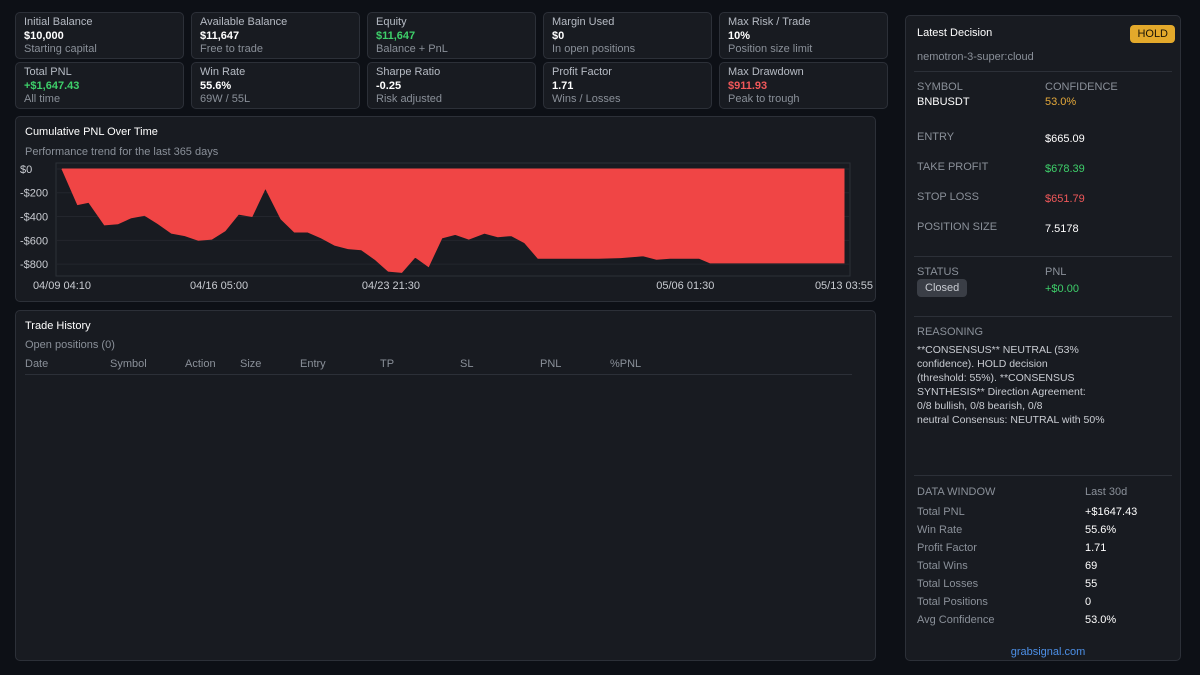  What do you see at coordinates (627, 85) in the screenshot?
I see `stat-card: Profit Factor 1.71 Wins / Losses` at bounding box center [627, 85].